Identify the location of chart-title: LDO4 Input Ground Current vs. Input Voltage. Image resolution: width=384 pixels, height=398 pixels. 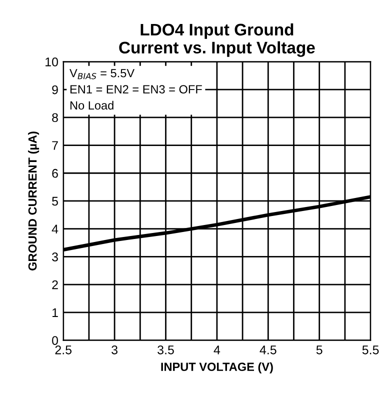
(217, 40).